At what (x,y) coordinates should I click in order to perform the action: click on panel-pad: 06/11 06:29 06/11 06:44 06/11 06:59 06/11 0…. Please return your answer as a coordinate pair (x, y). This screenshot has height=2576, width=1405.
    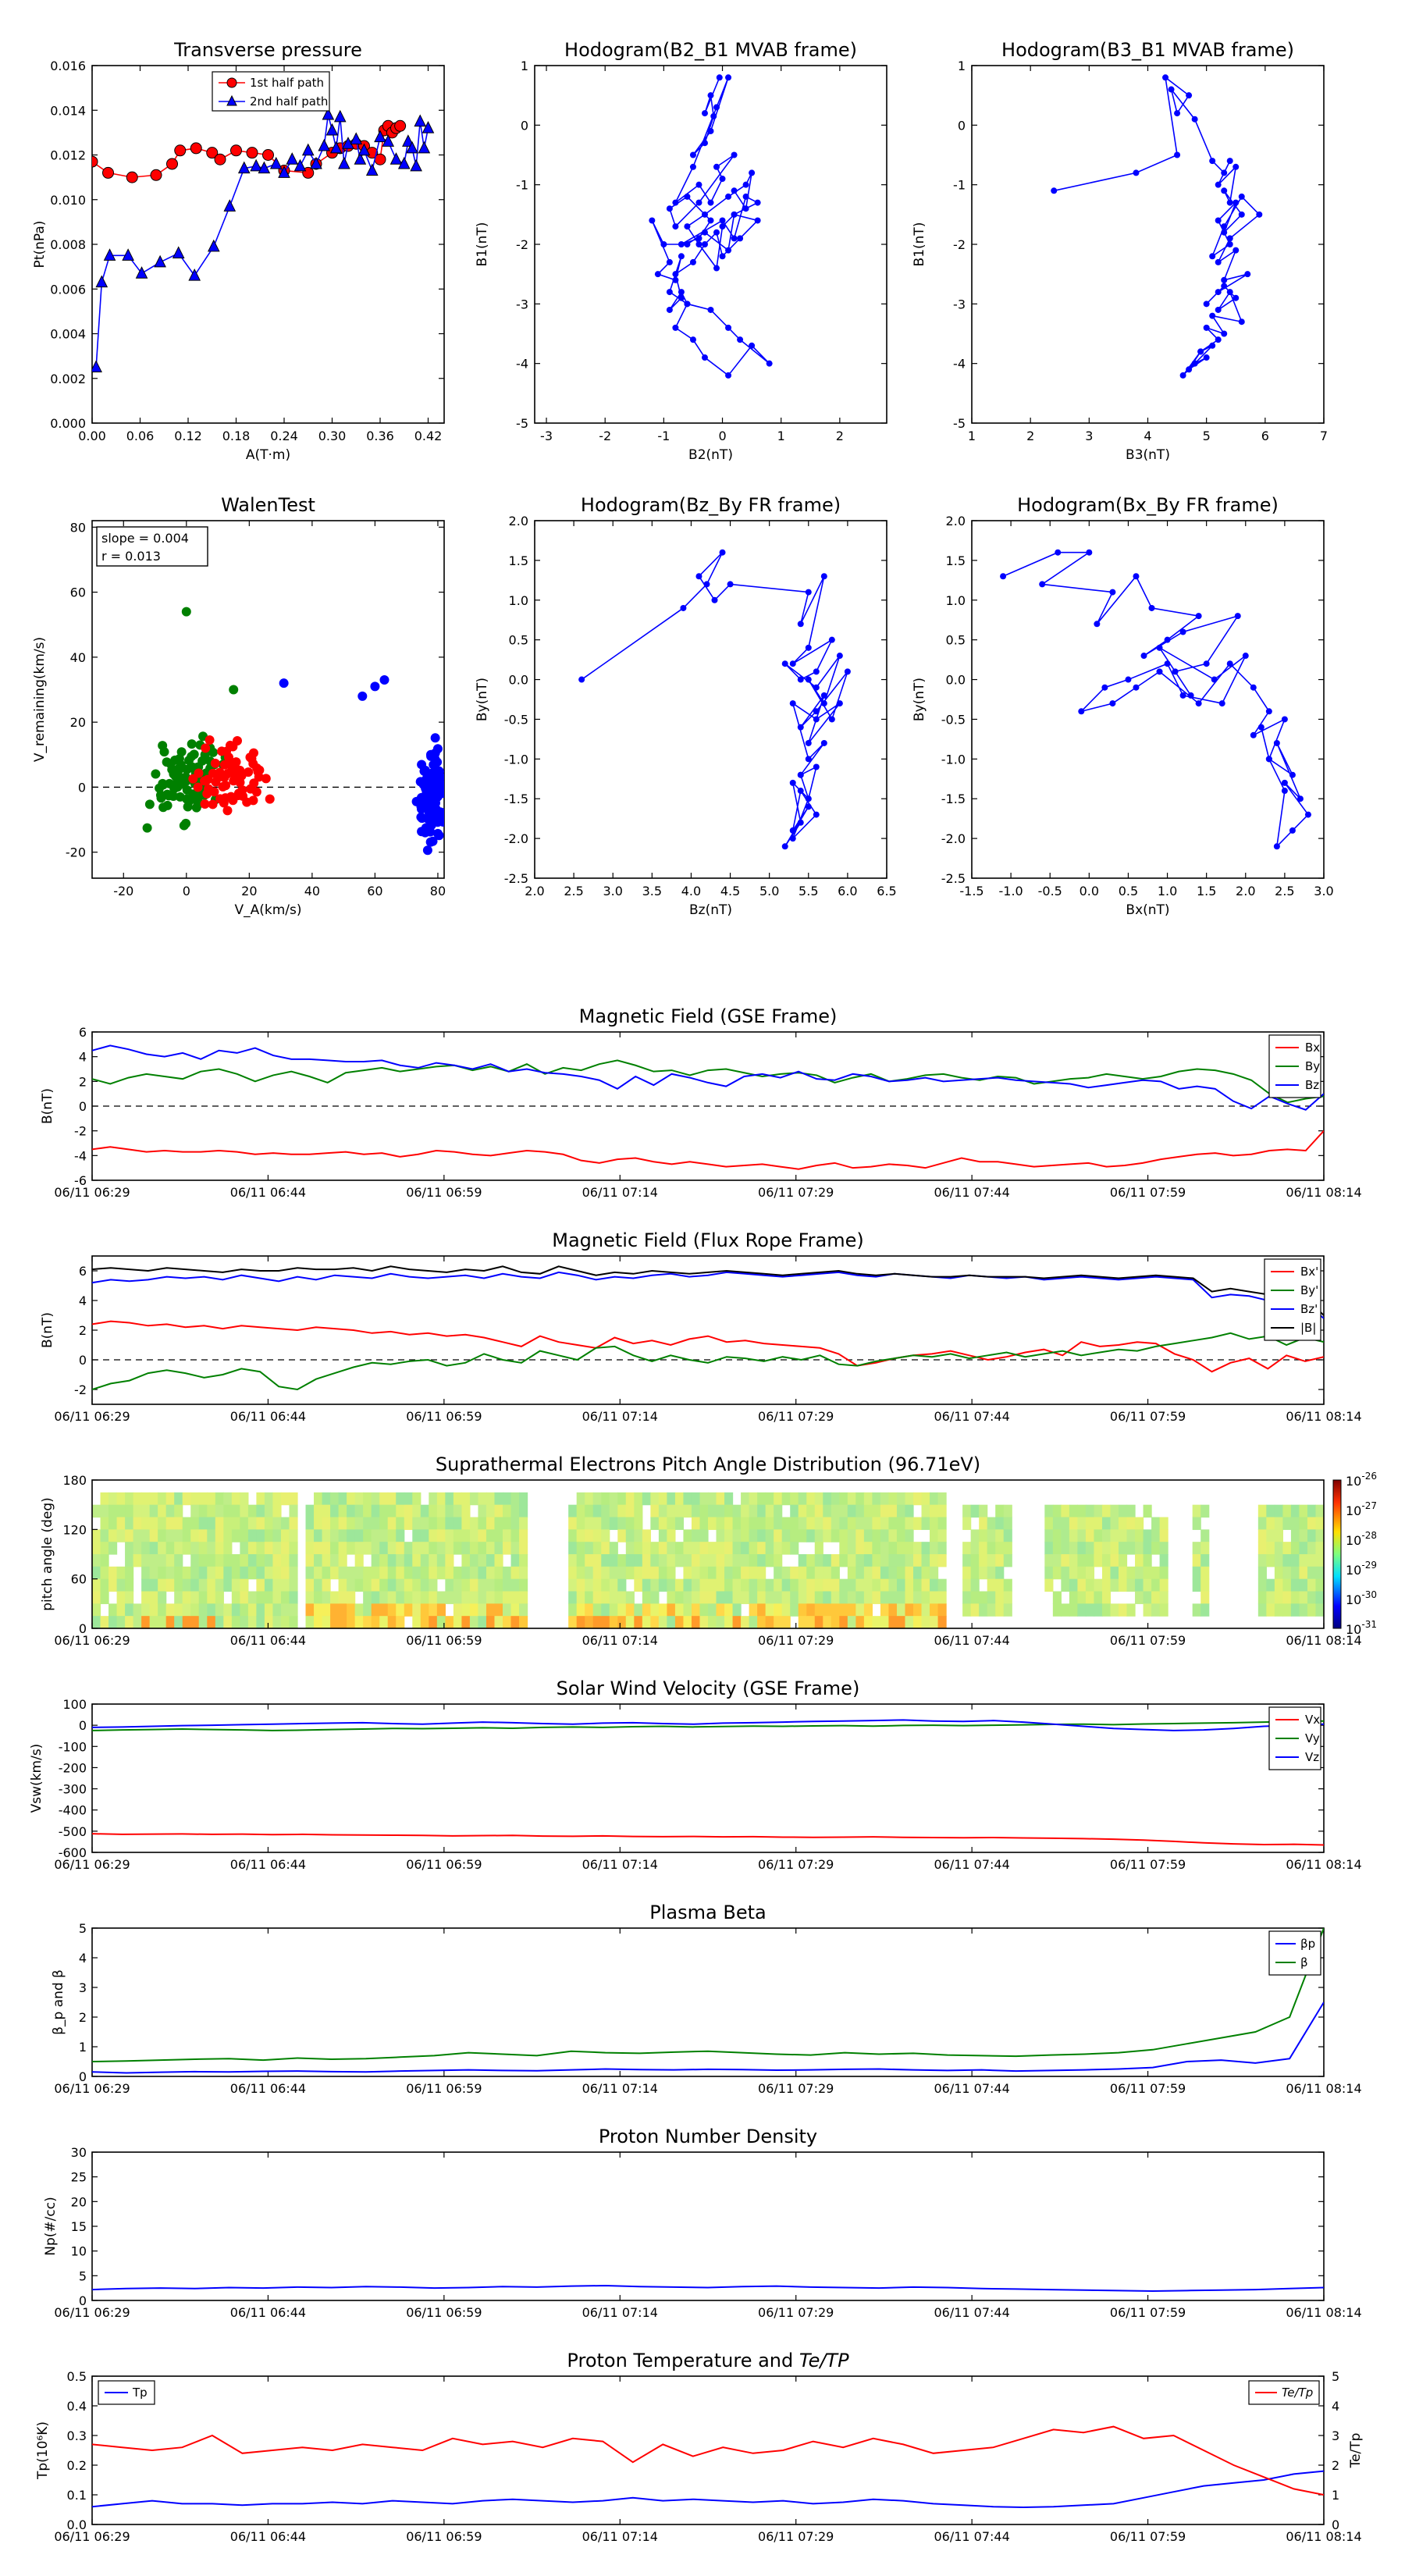
    Looking at the image, I should click on (709, 1550).